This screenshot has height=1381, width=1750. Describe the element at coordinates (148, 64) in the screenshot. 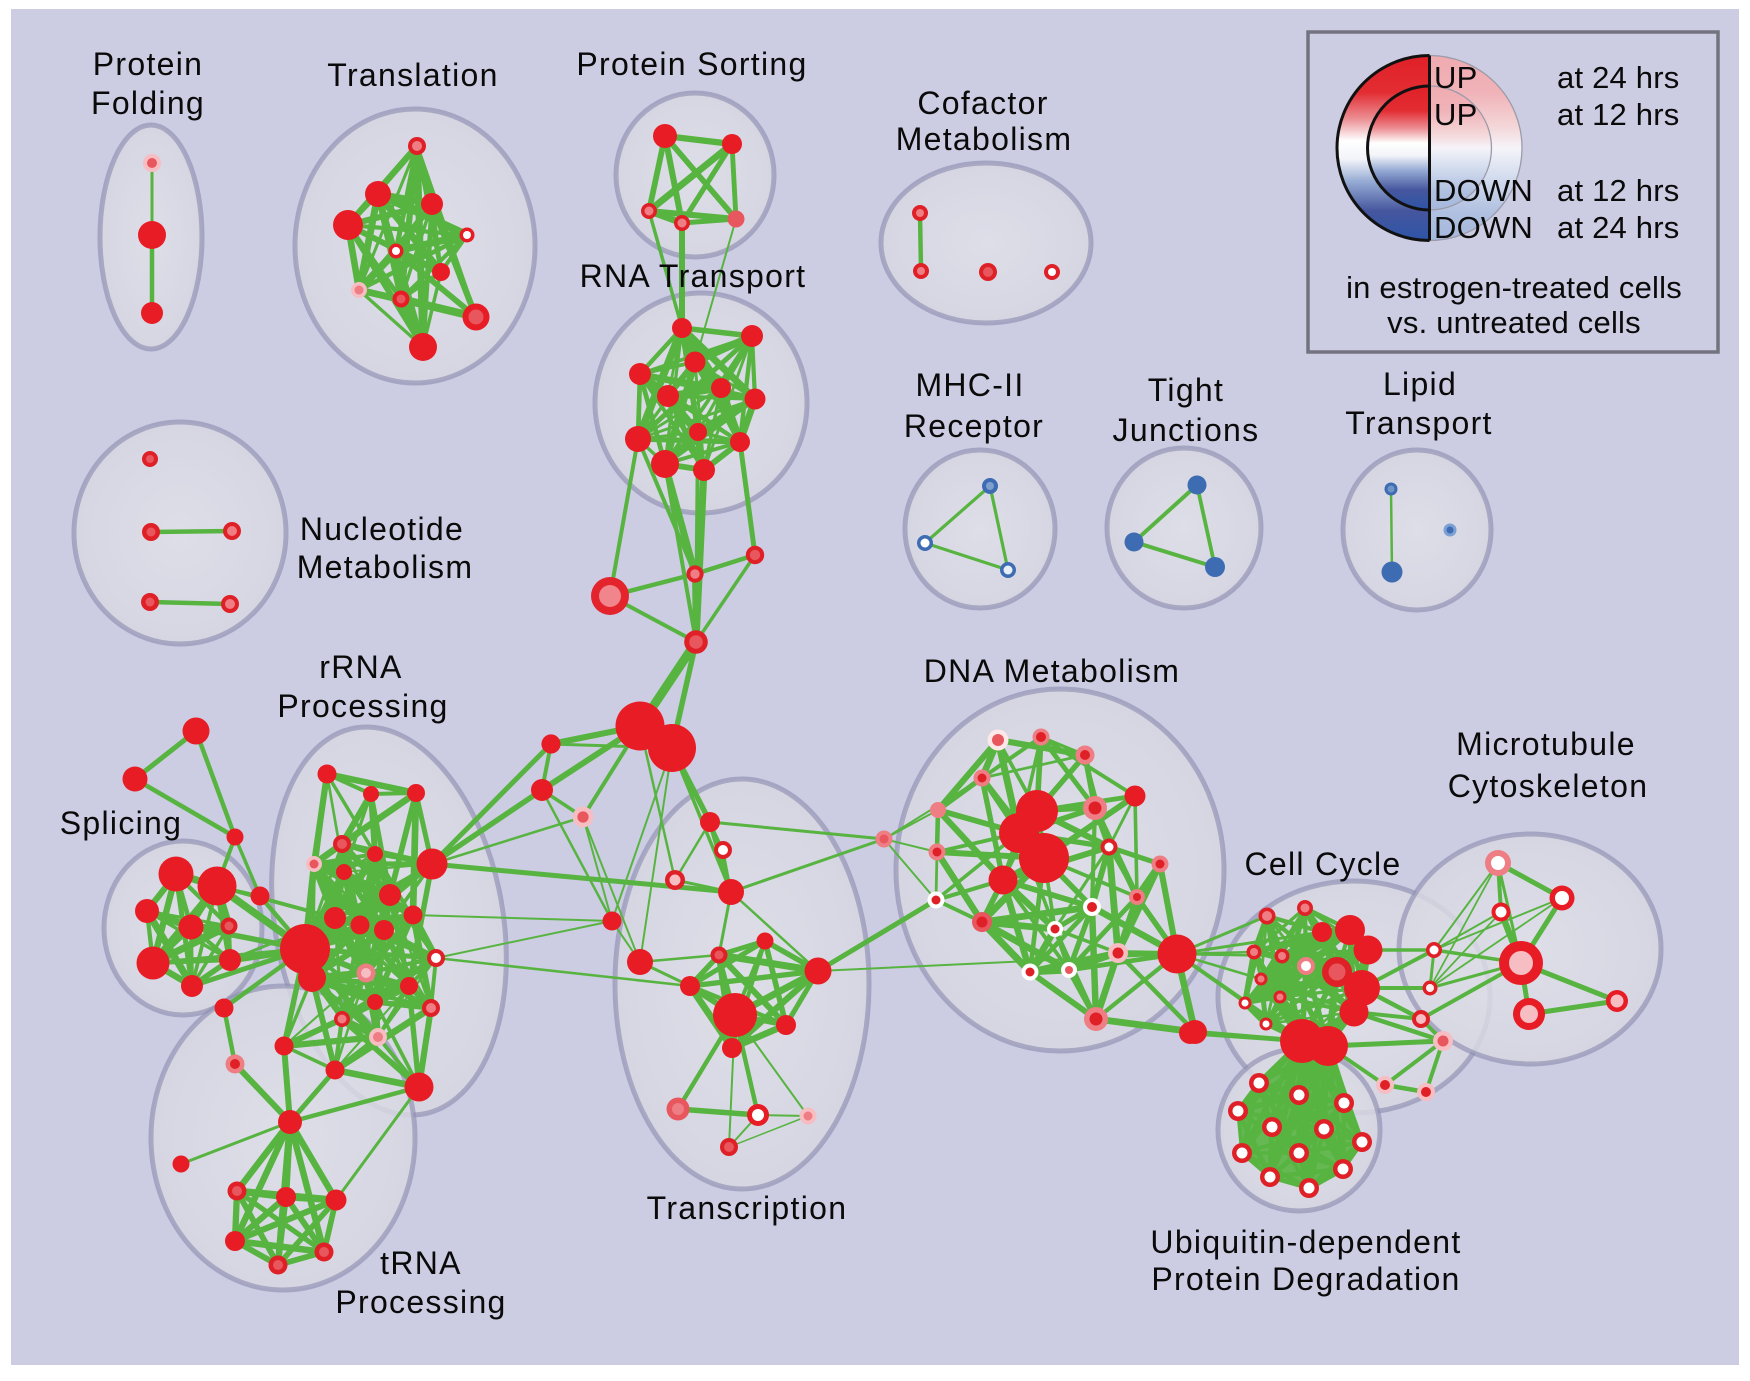

I see `svg-text: Protein` at that location.